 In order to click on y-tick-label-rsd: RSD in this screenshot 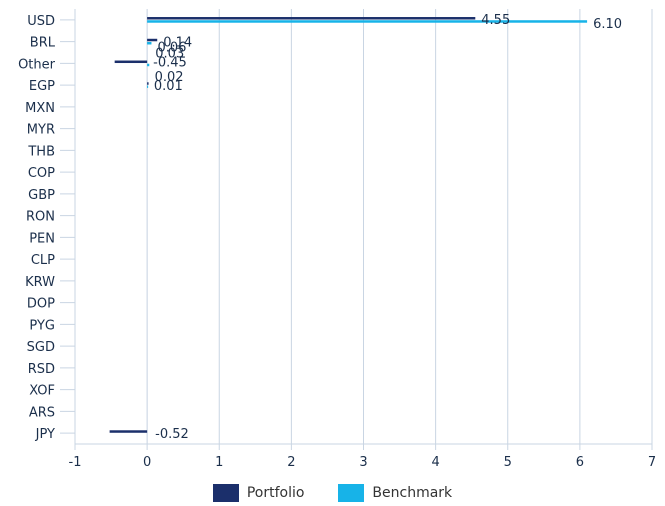, I will do `click(41, 369)`.